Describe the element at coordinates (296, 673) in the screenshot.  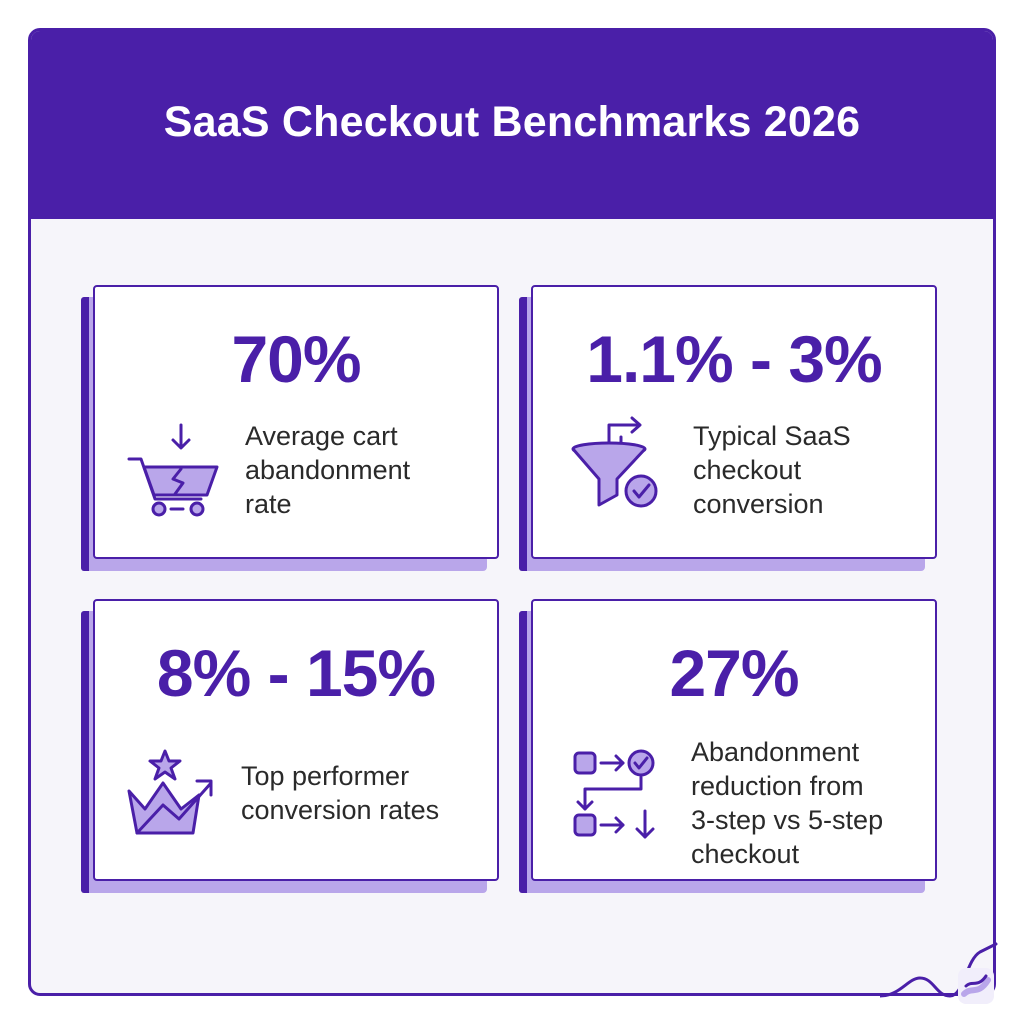
I see `stat-value: 8% - 15%` at that location.